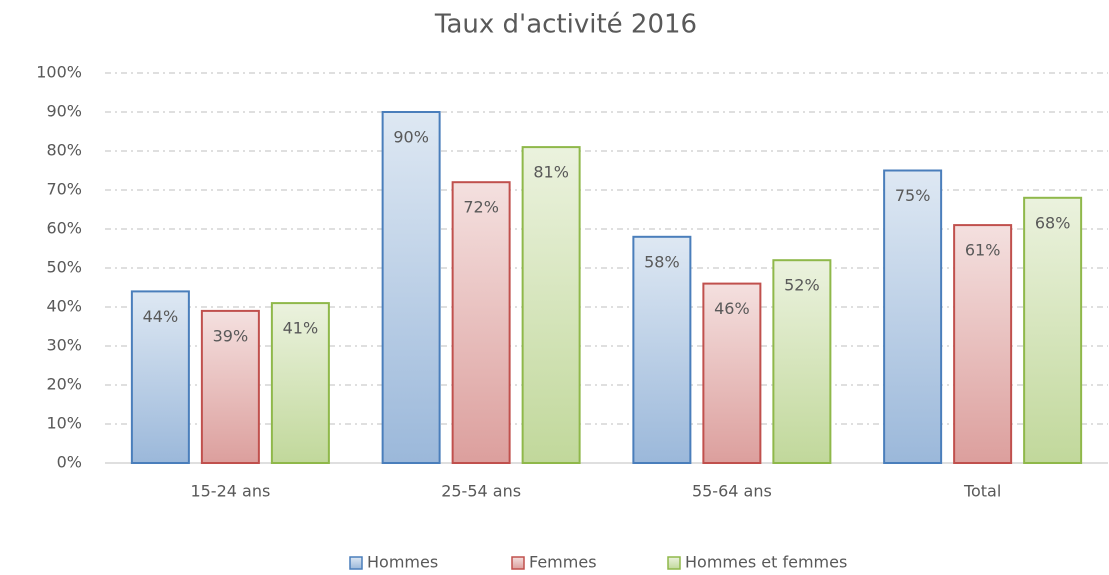  What do you see at coordinates (802, 285) in the screenshot?
I see `data-label: 52%` at bounding box center [802, 285].